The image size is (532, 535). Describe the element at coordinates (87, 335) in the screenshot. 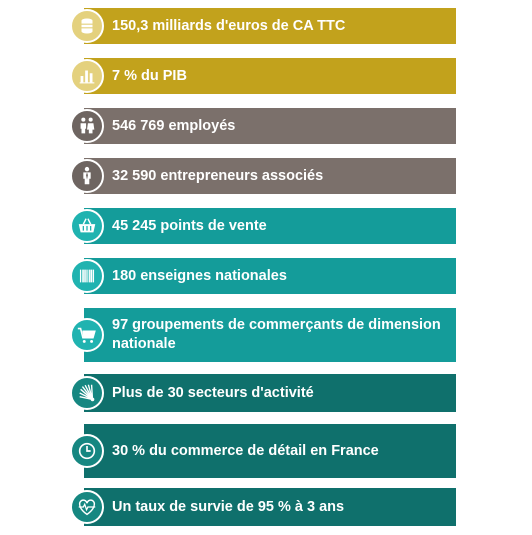

I see `cart-icon` at that location.